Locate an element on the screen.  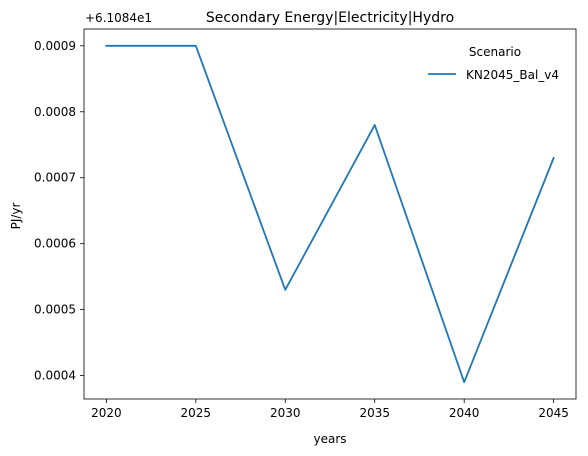
x-axis-label: years is located at coordinates (329, 439).